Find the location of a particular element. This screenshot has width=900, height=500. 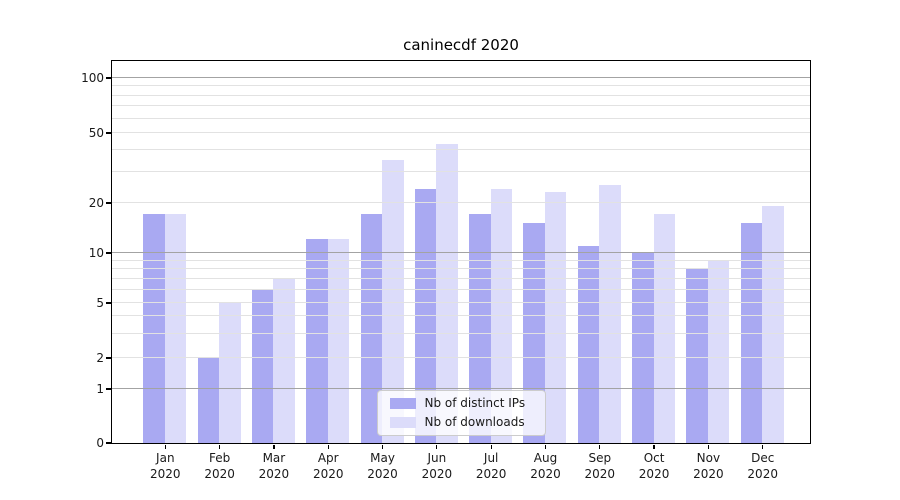

bar-feb-downloads is located at coordinates (230, 372).